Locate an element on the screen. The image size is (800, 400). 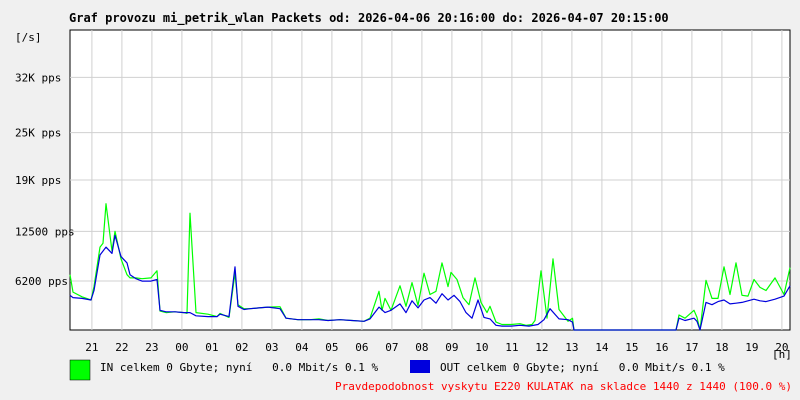
x-tick-label: 10 is located at coordinates (481, 347).